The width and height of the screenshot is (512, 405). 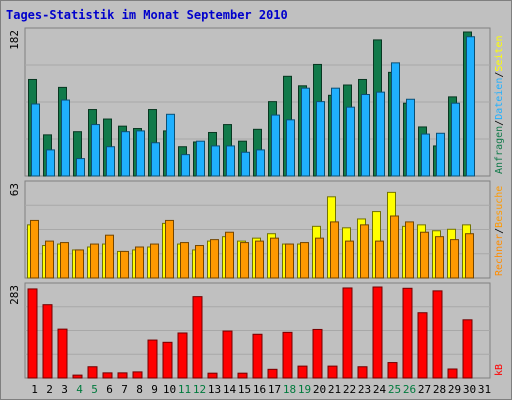 What do you see at coordinates (199, 389) in the screenshot?
I see `x-tick-label-day-12: 12` at bounding box center [199, 389].